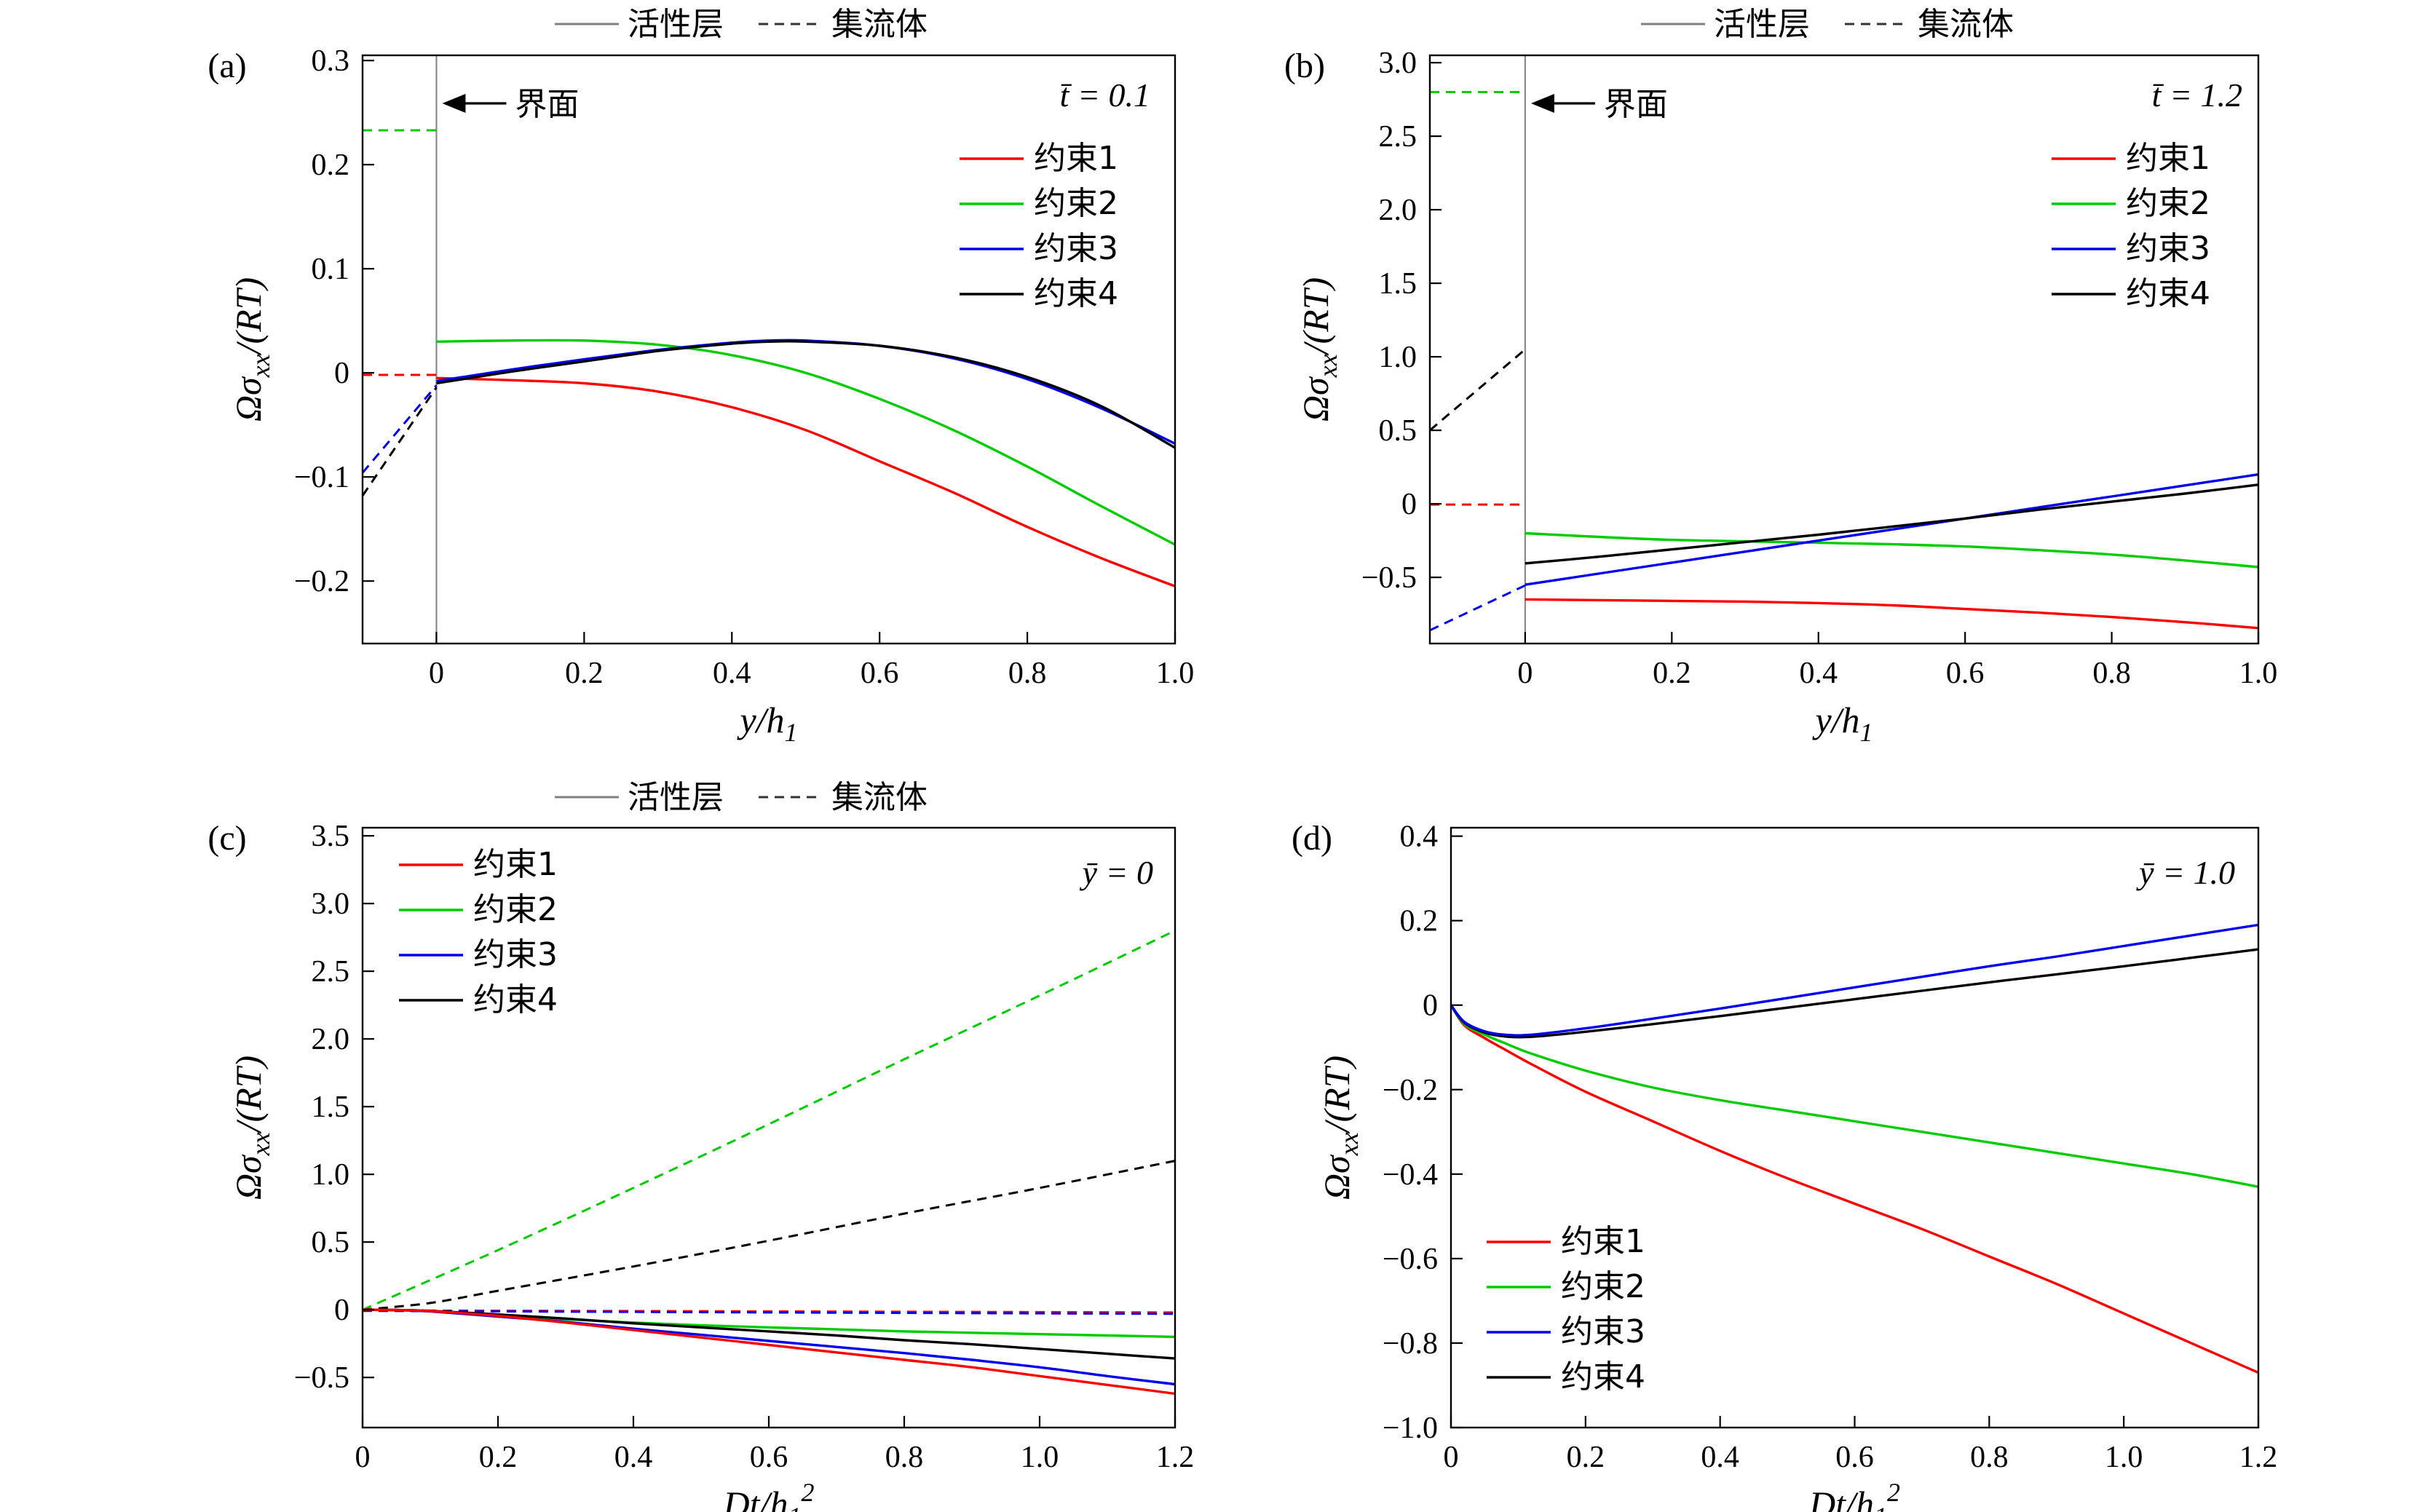 The width and height of the screenshot is (2436, 1512). I want to click on panel-a-tag: (a), so click(227, 66).